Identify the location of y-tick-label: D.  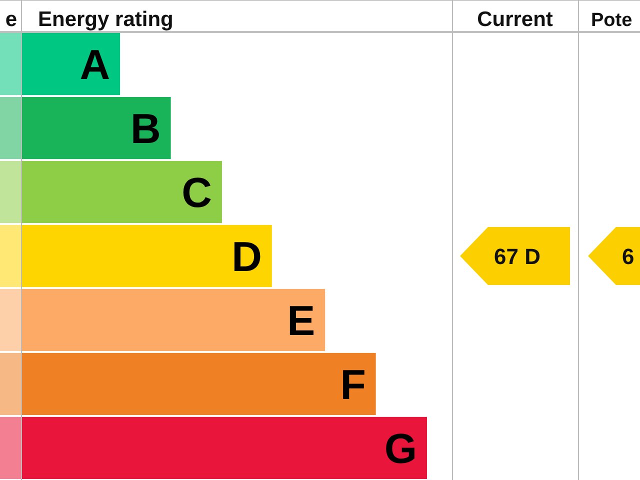
(247, 256).